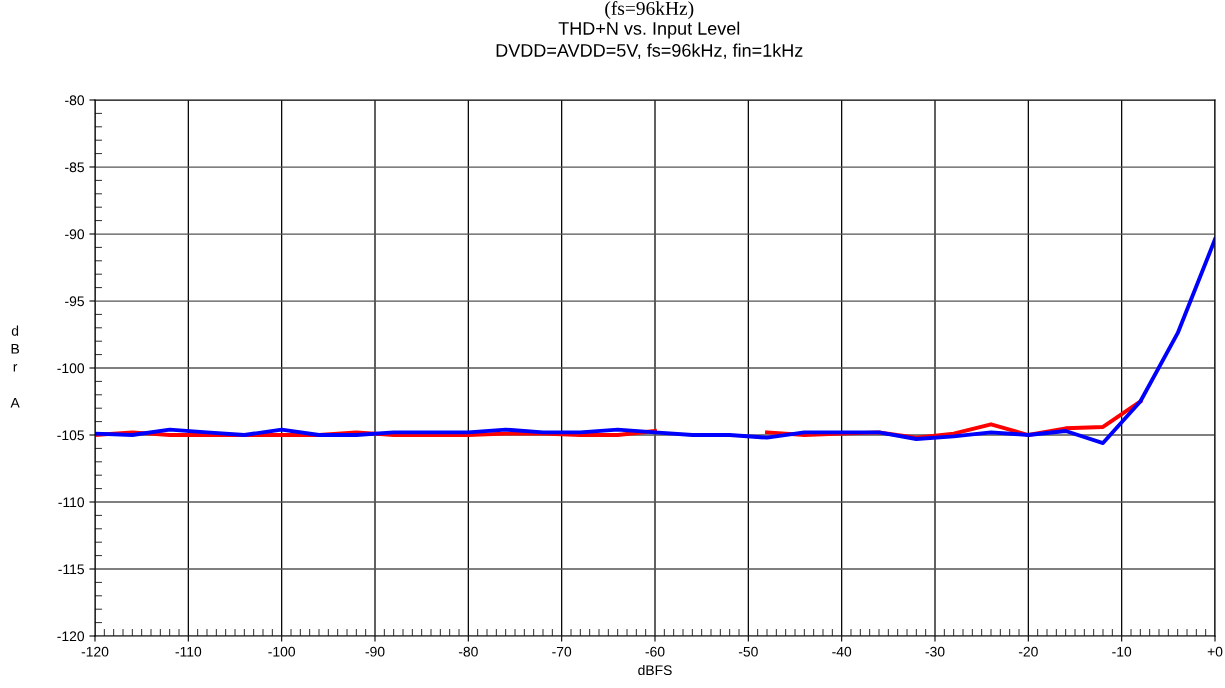 The image size is (1225, 688). What do you see at coordinates (655, 651) in the screenshot?
I see `x-tick-label: -60` at bounding box center [655, 651].